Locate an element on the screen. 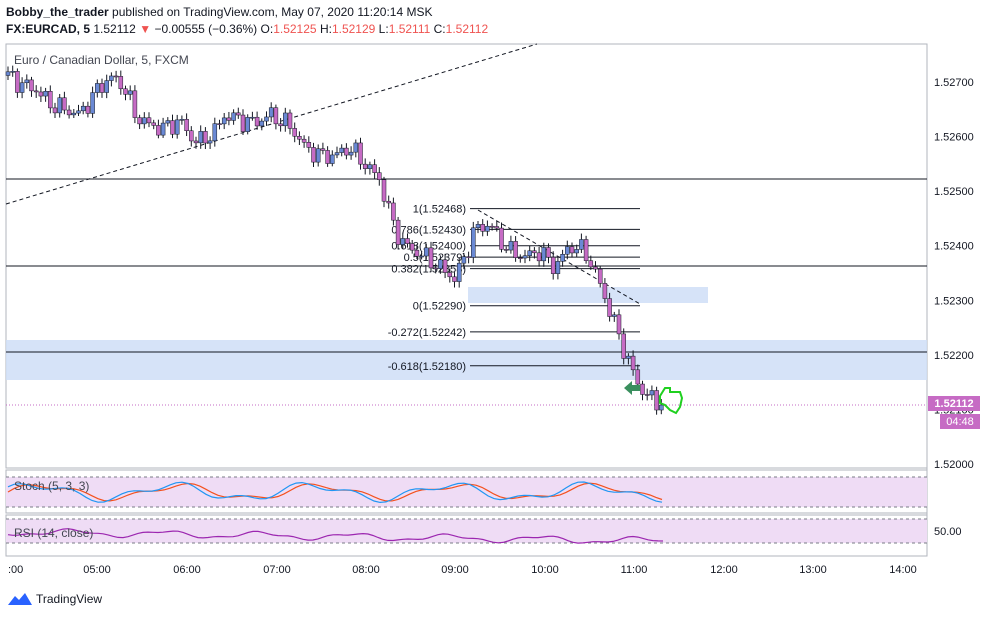 The image size is (988, 618). last-price: 1.52112 is located at coordinates (114, 29).